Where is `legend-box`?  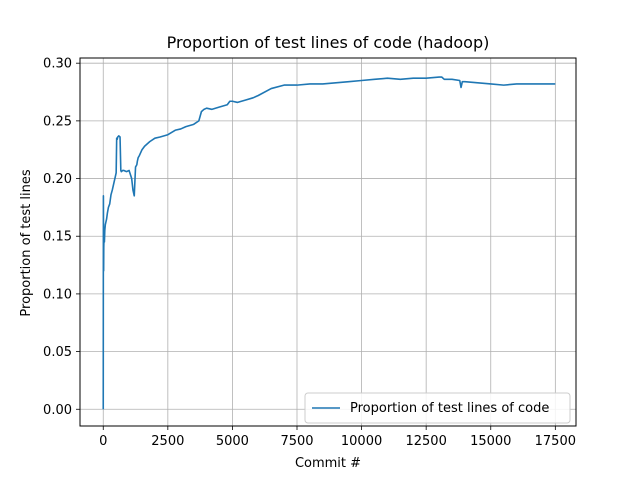 legend-box is located at coordinates (437, 408).